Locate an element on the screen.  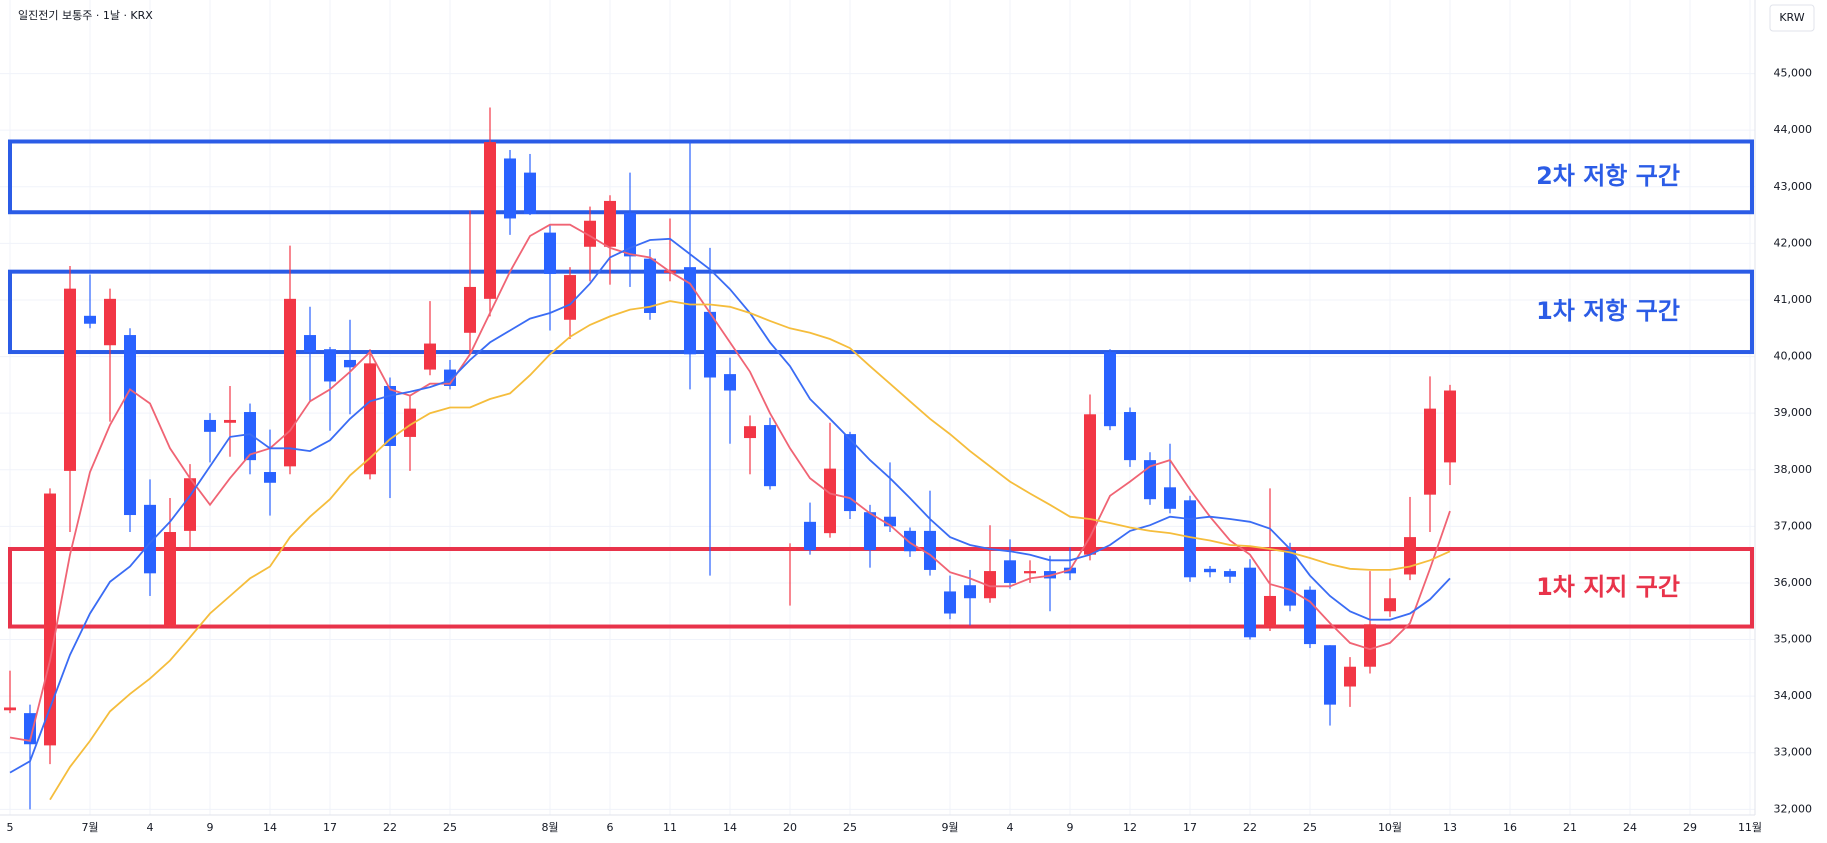
y-tick-label: 43,000 is located at coordinates (1793, 186).